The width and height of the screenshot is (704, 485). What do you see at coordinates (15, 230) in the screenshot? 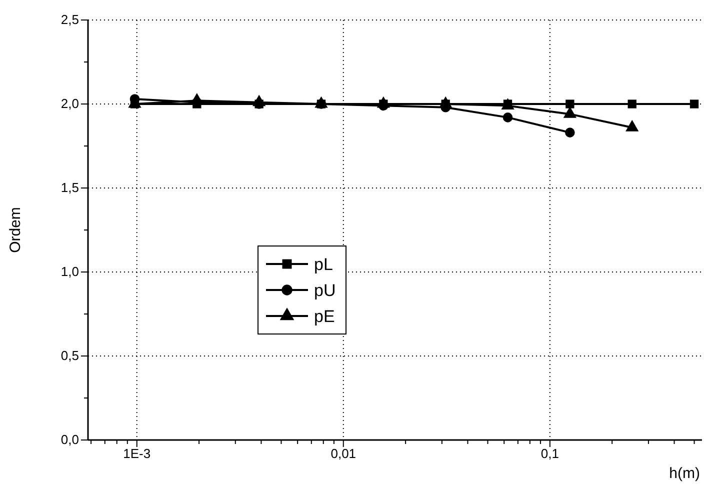
I see `y-axis-title: Ordem` at bounding box center [15, 230].